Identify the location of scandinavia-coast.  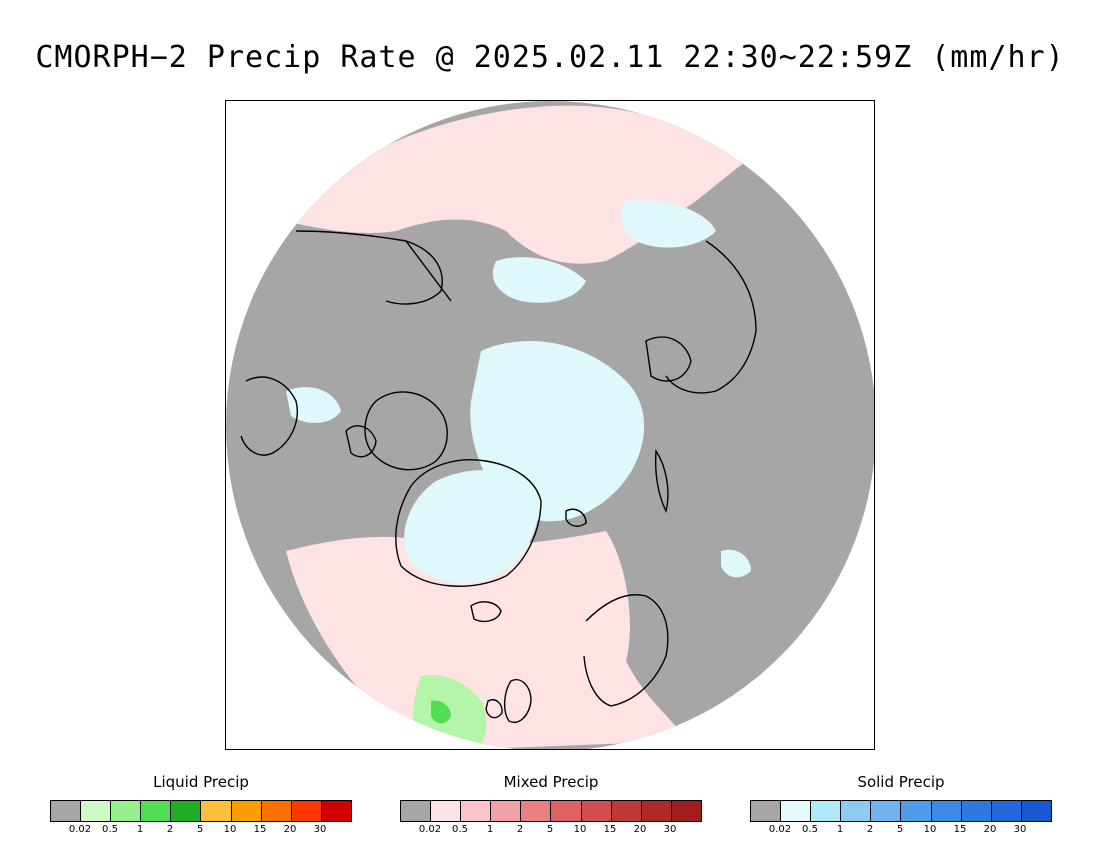
(626, 650).